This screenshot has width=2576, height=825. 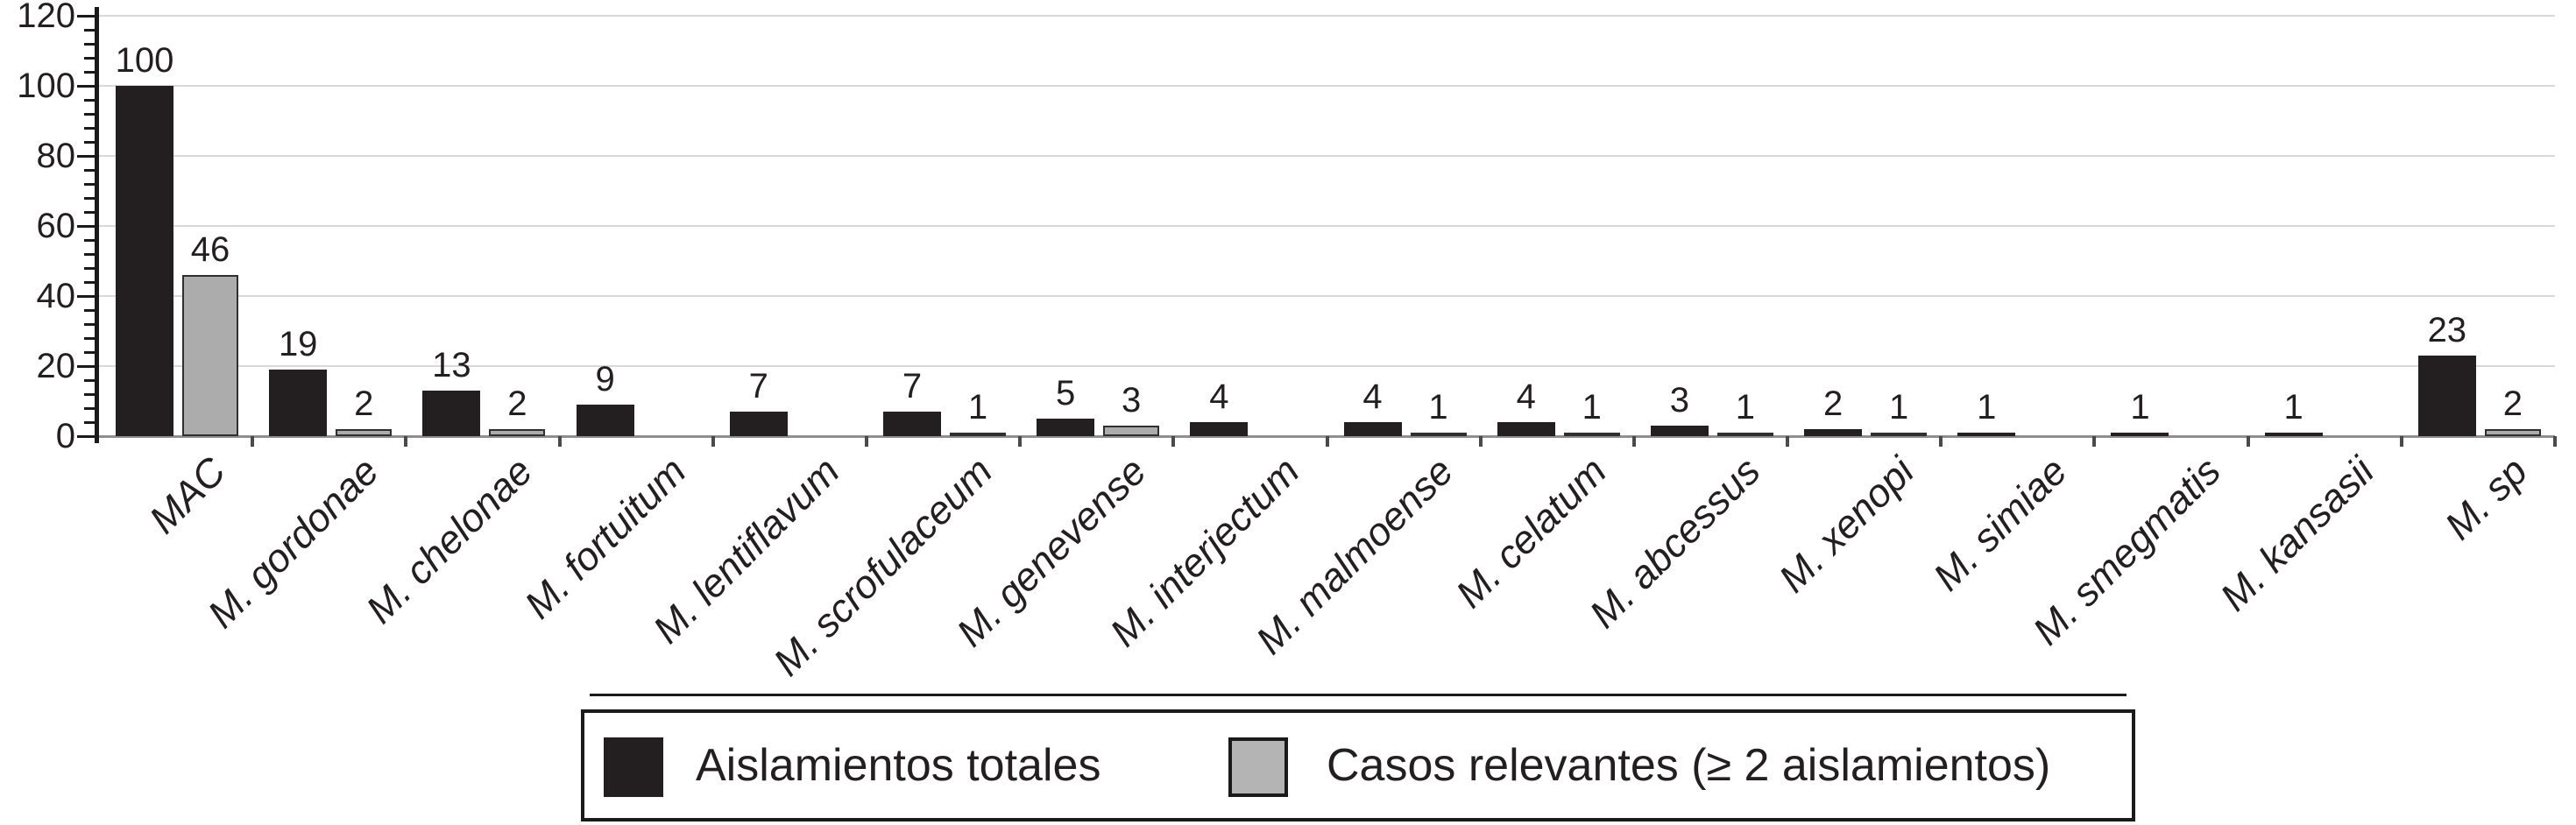 What do you see at coordinates (1689, 766) in the screenshot?
I see `legend-label-relevantes: Casos relevantes (≥ 2 aislamientos)` at bounding box center [1689, 766].